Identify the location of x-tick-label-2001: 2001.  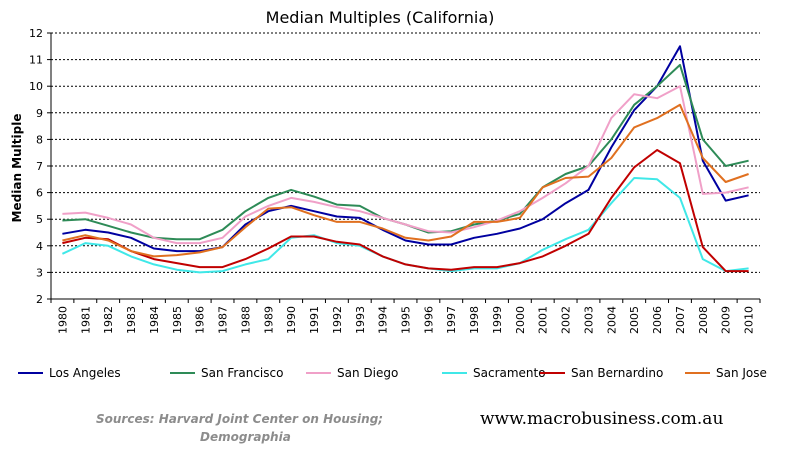
(543, 320).